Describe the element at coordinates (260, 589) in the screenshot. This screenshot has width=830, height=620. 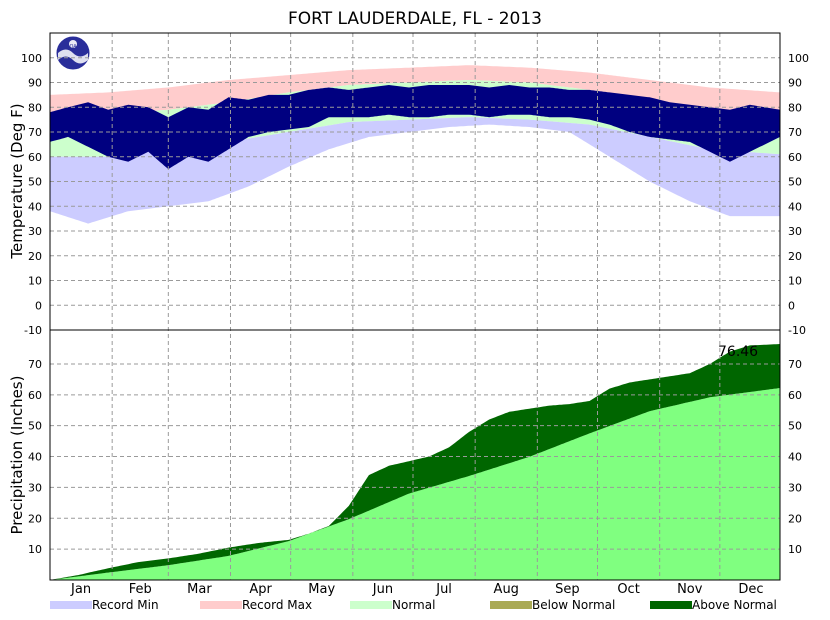
I see `month-label: Apr` at that location.